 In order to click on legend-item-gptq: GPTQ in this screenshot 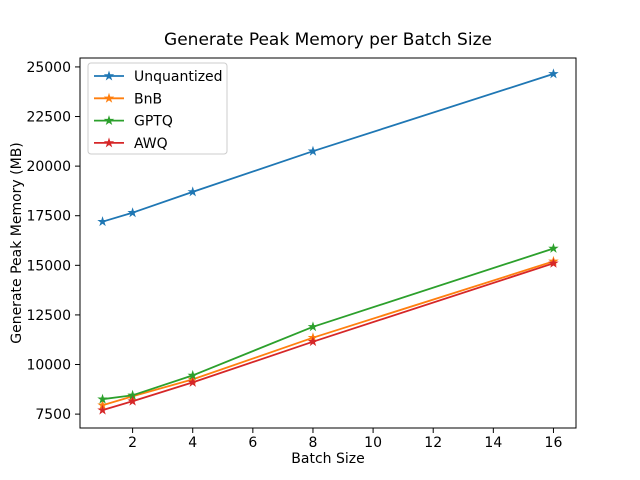, I will do `click(133, 122)`.